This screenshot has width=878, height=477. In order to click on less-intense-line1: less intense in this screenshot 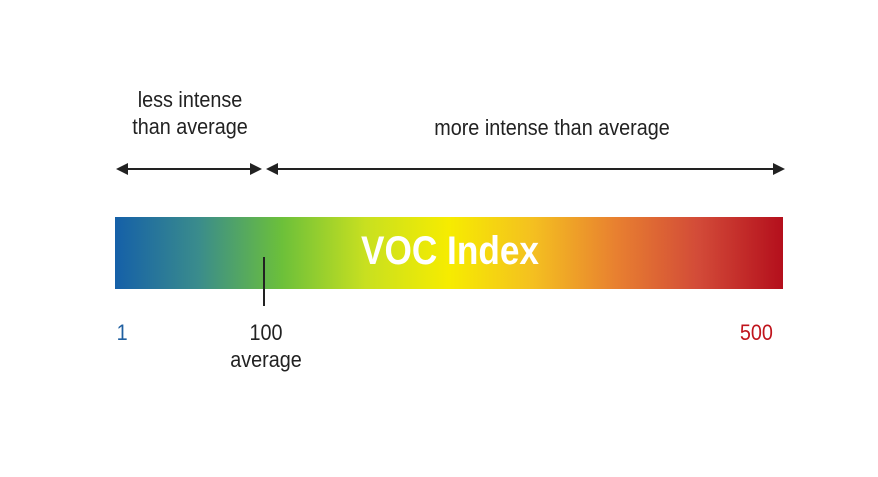, I will do `click(190, 99)`.